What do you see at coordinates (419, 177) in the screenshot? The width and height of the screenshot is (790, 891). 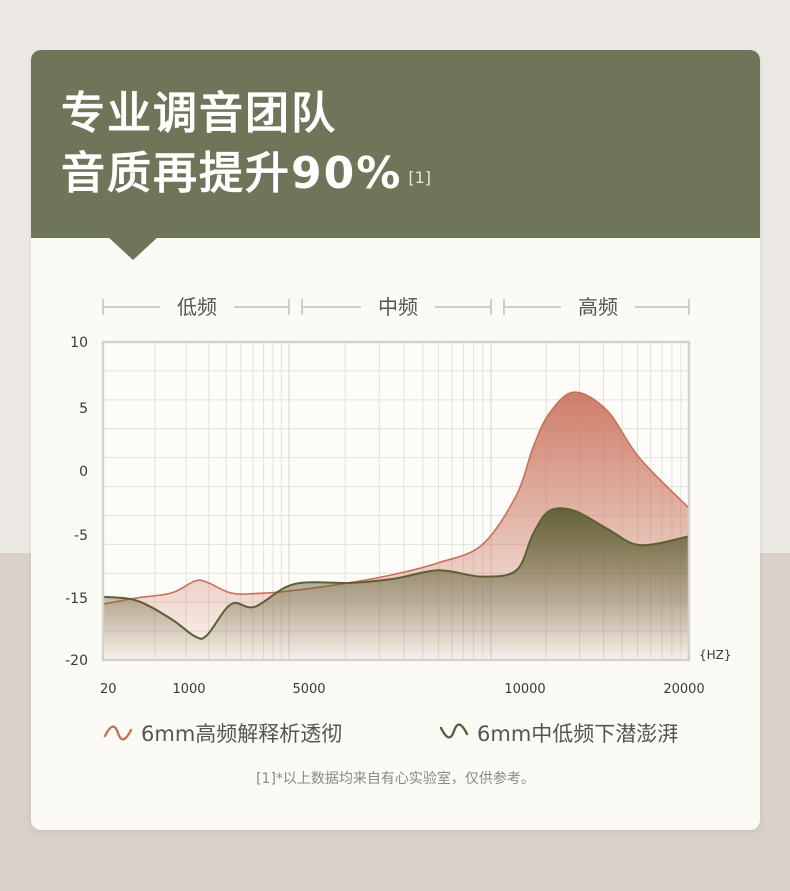 I see `title-footnote-mark: [1]` at bounding box center [419, 177].